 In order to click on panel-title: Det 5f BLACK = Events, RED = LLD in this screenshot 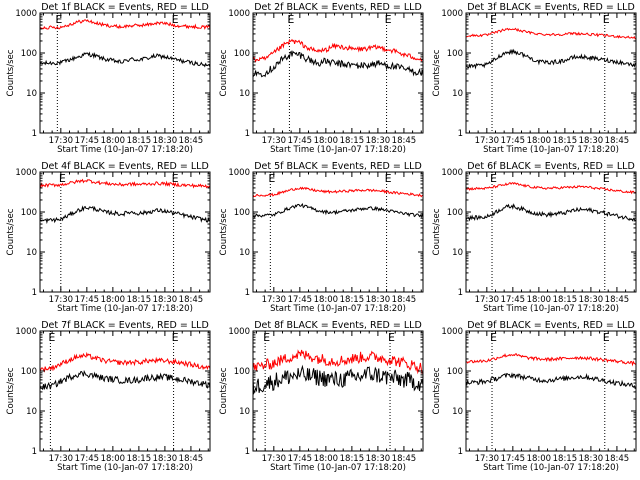, I will do `click(338, 166)`.